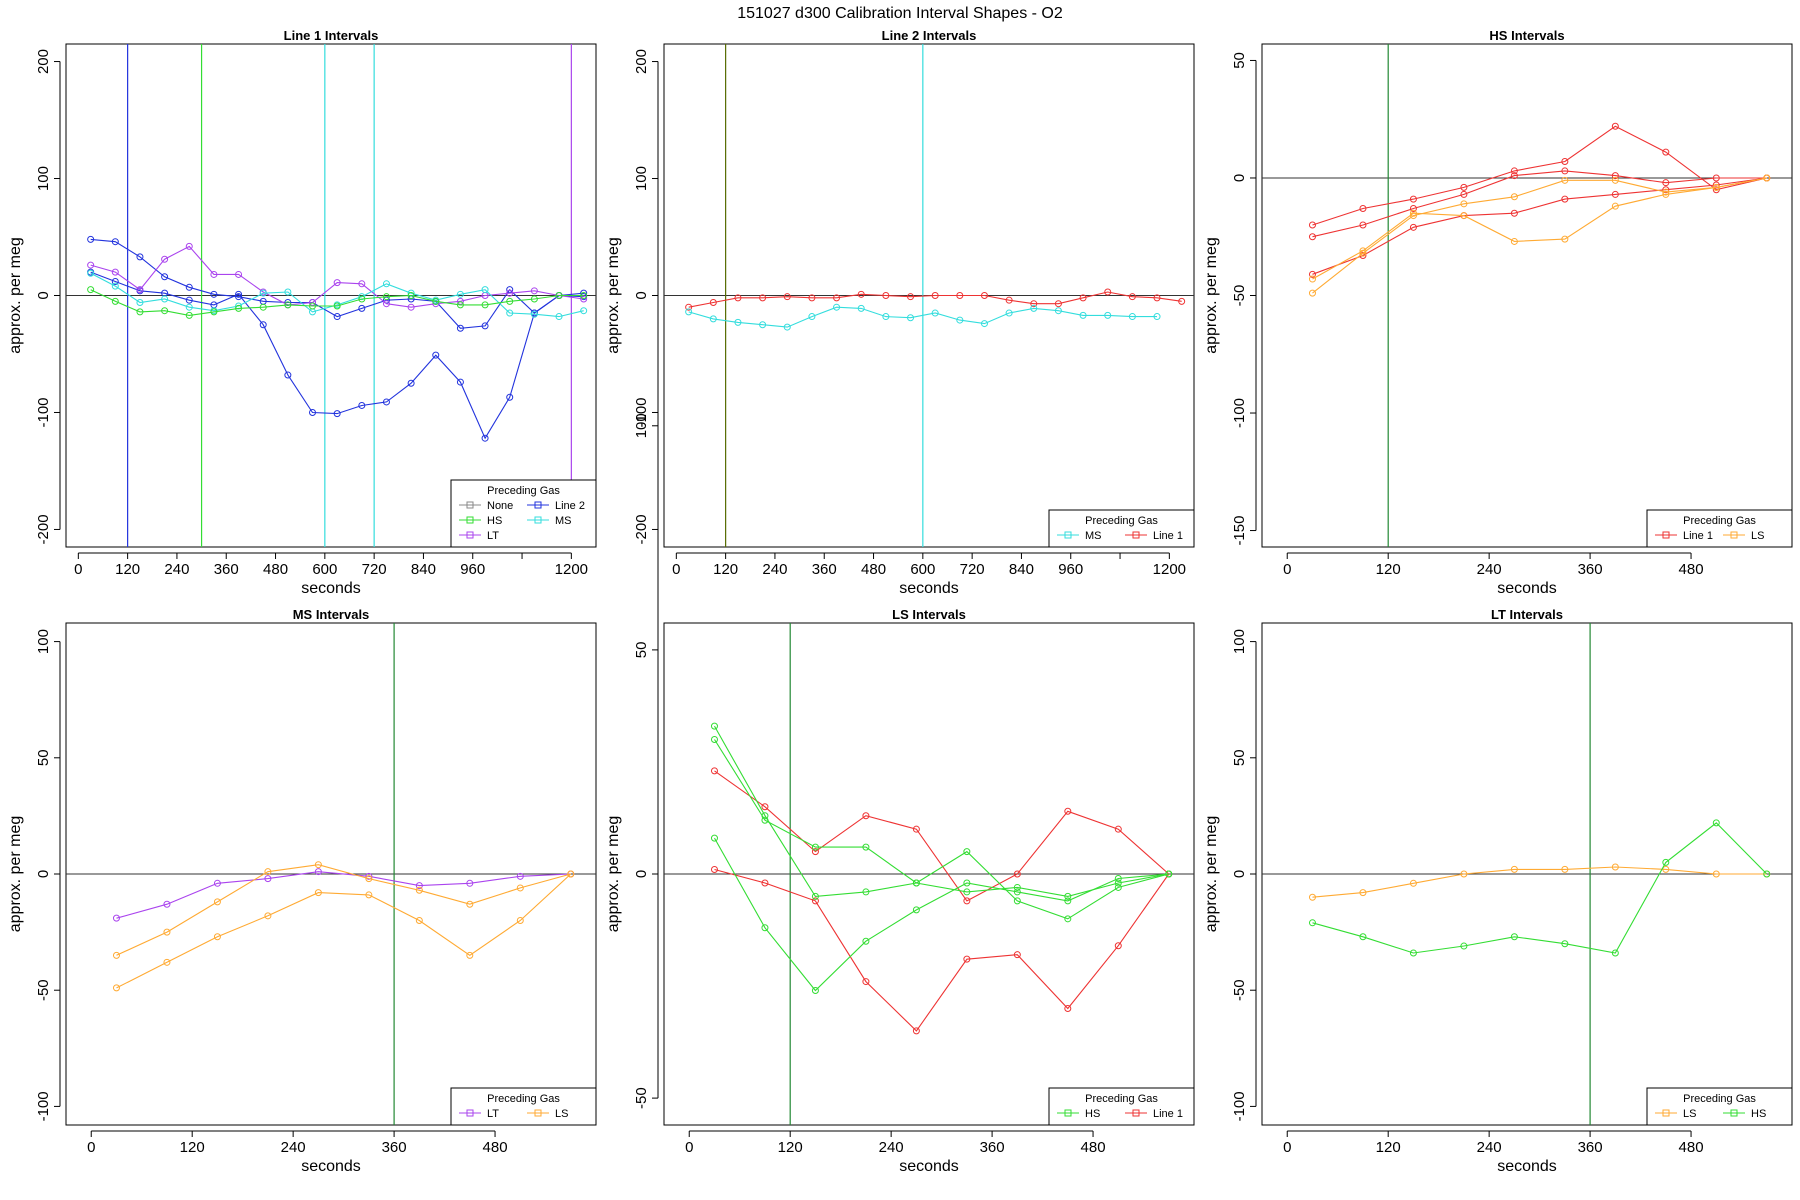 The height and width of the screenshot is (1200, 1800). Describe the element at coordinates (1168, 536) in the screenshot. I see `legend-entry-line-1: Line 1` at that location.